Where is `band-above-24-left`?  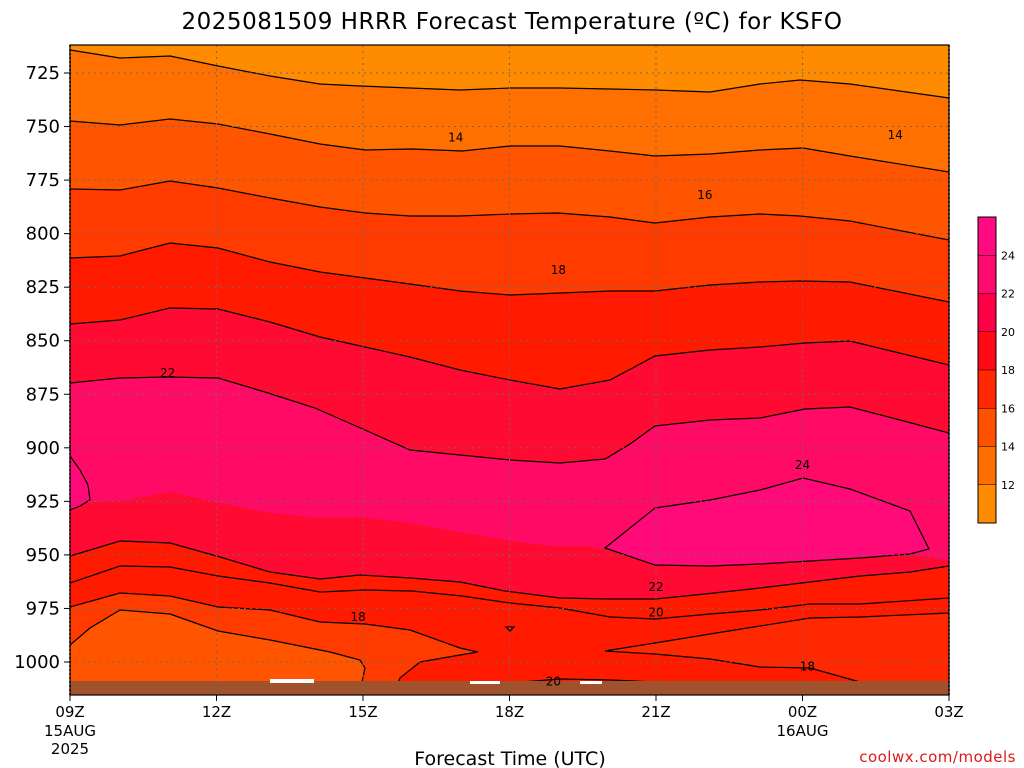
band-above-24-left is located at coordinates (80, 483).